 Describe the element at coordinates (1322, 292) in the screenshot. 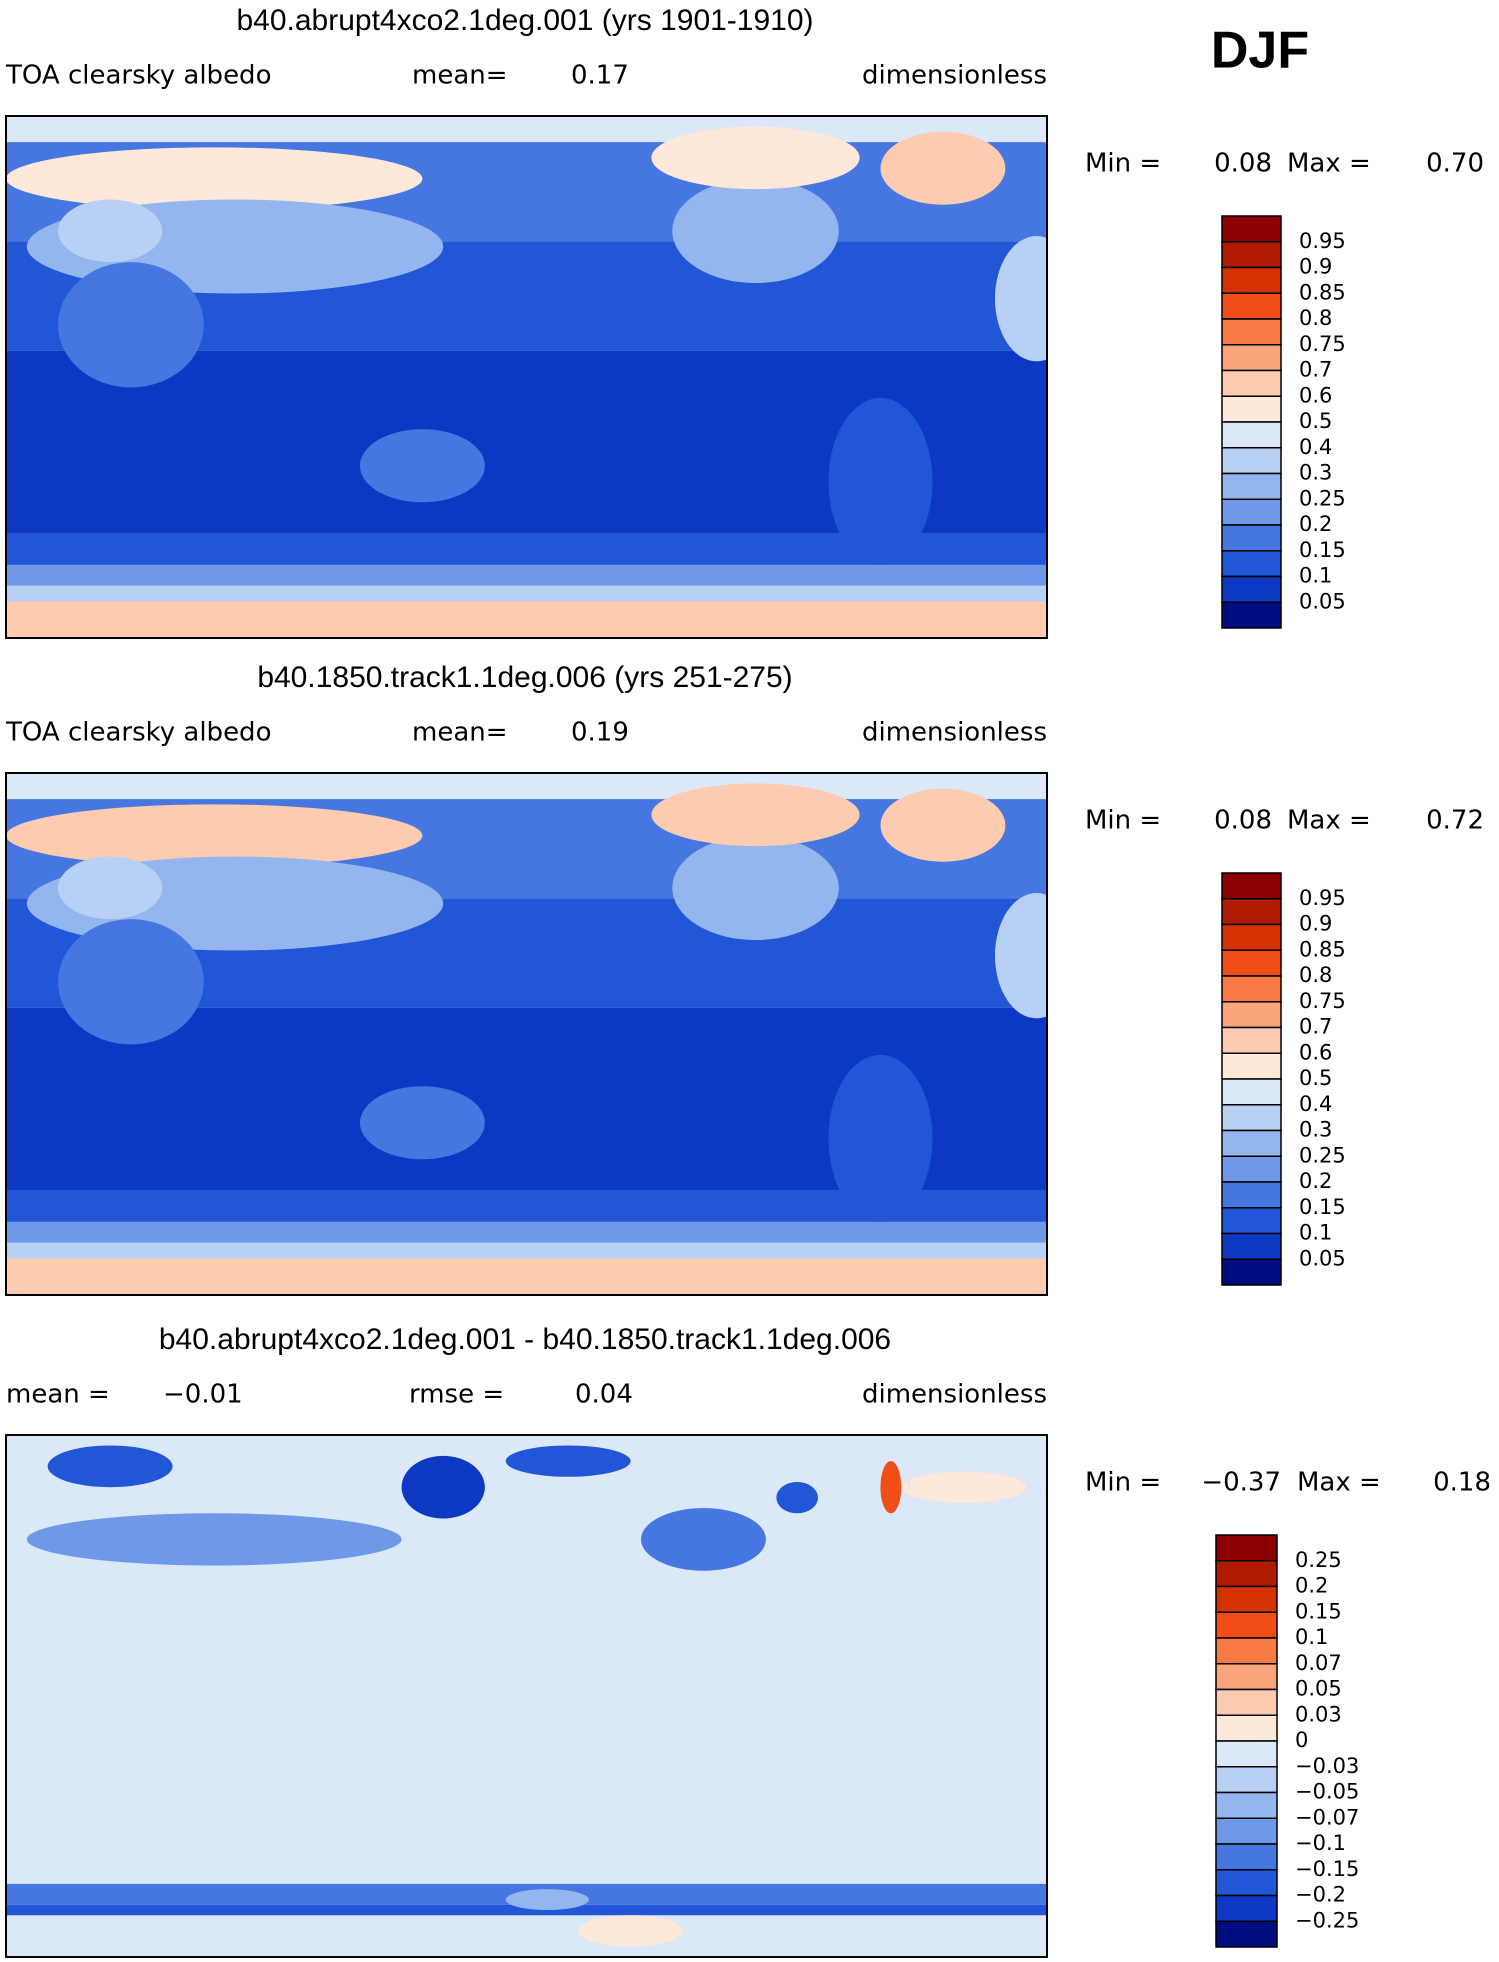

I see `colorbar-label: 0.85` at that location.